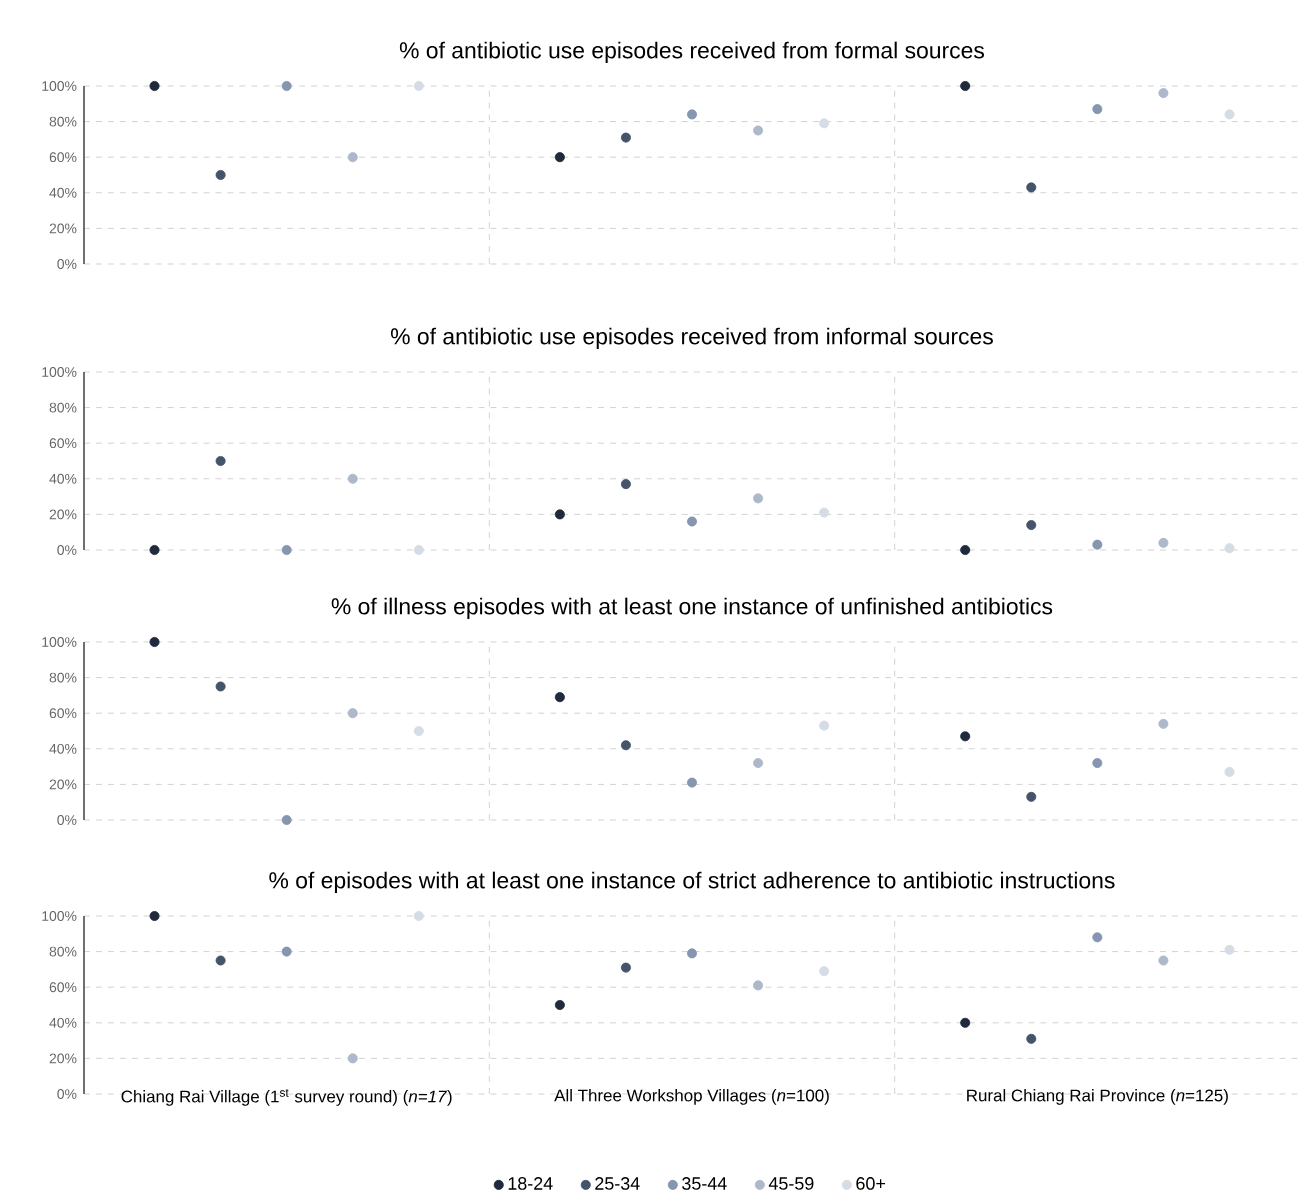  Describe the element at coordinates (870, 1183) in the screenshot. I see `legend-label: 60+` at that location.